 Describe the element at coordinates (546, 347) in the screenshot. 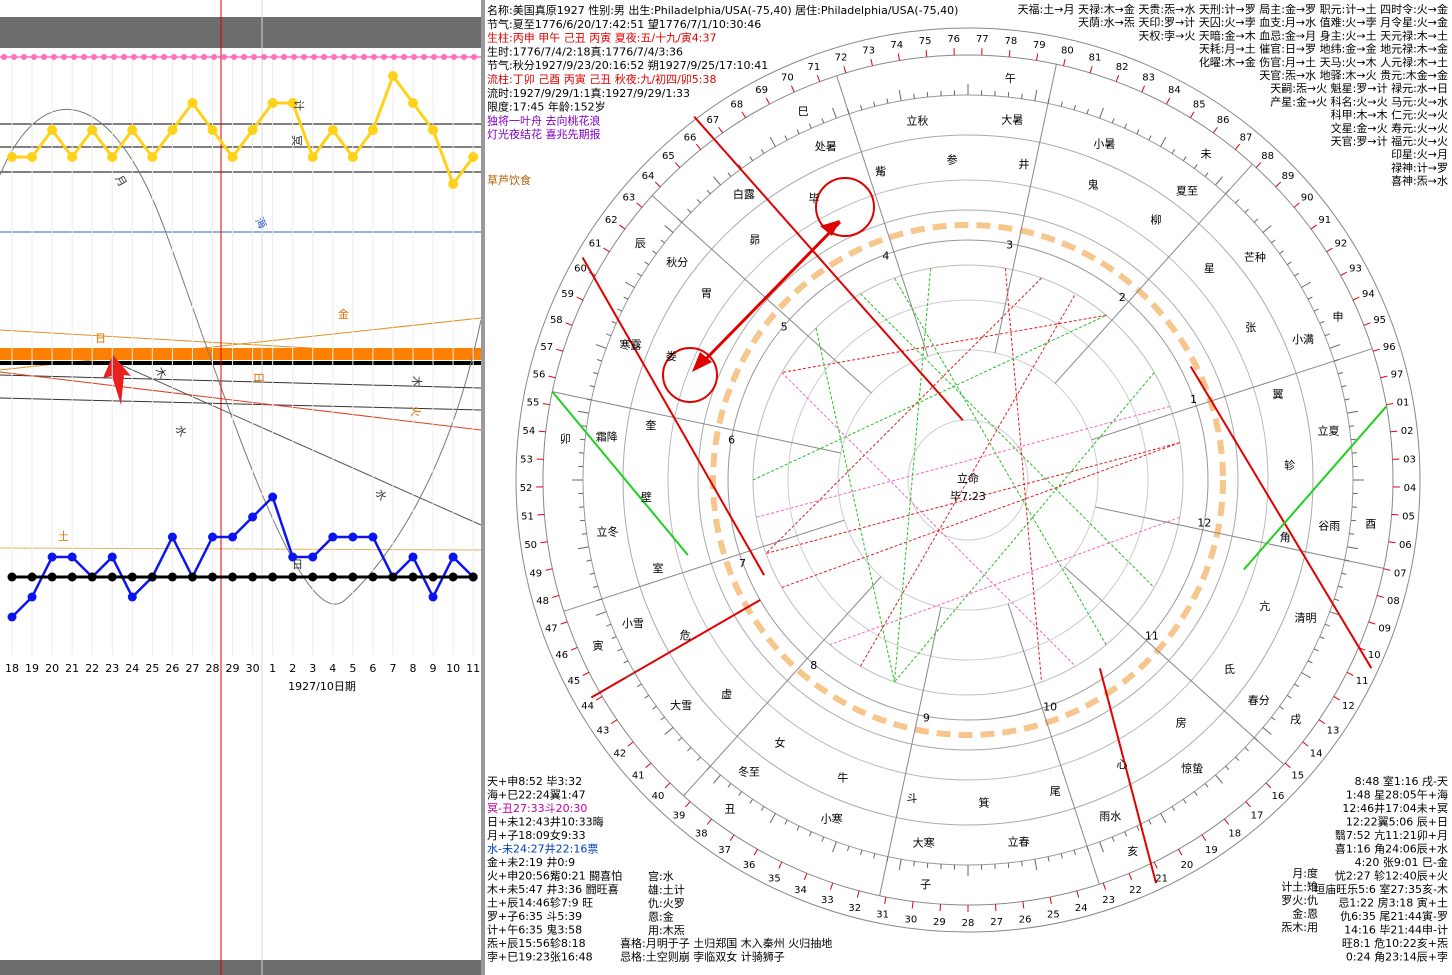

I see `degree-label: 57` at that location.